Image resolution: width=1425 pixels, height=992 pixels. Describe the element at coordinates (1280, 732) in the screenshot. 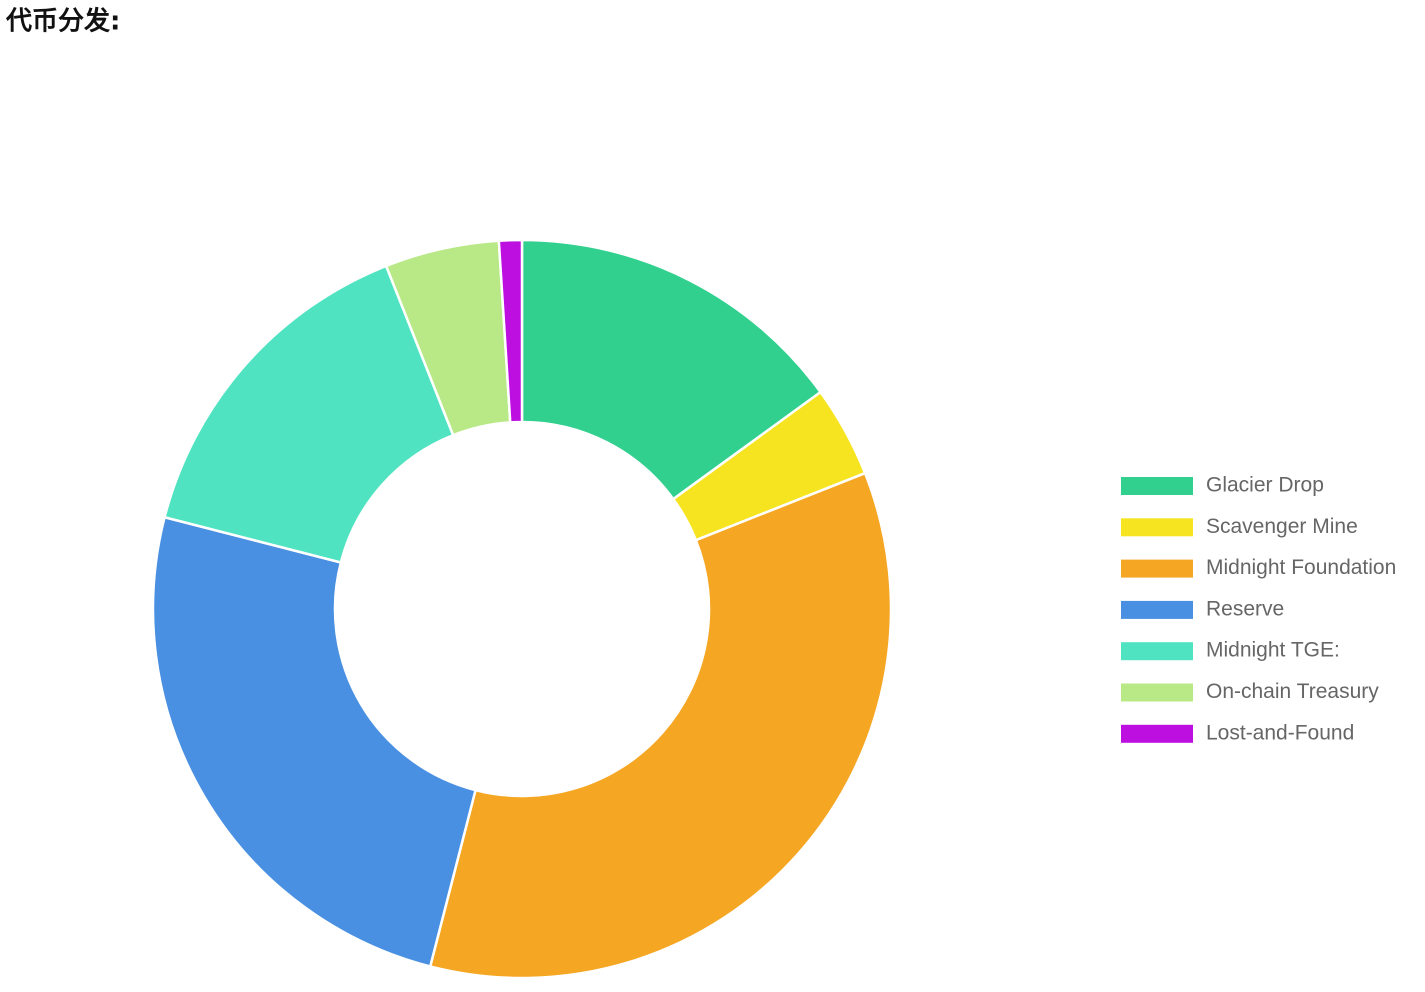

I see `legend-label: Lost-and-Found` at that location.